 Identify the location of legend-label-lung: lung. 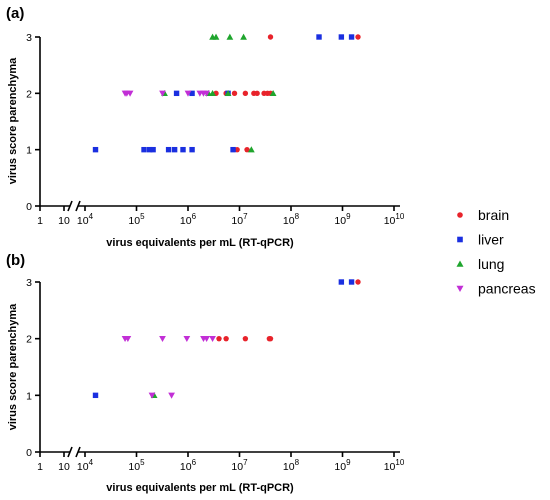
(491, 264).